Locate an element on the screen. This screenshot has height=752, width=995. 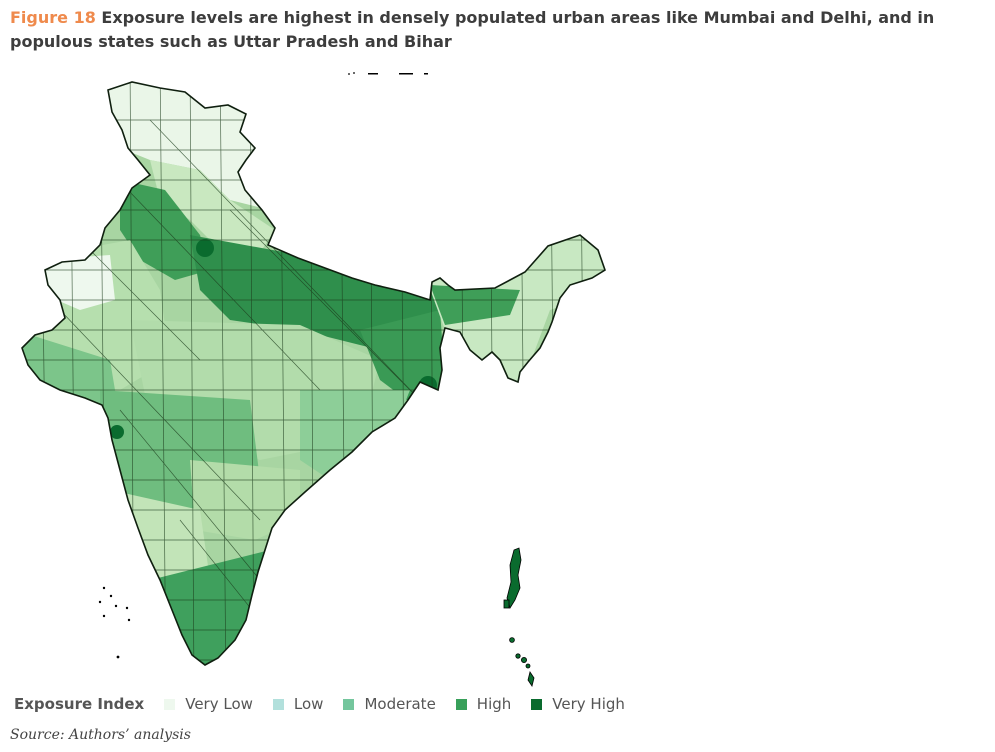
legend-item-high: High is located at coordinates (483, 704).